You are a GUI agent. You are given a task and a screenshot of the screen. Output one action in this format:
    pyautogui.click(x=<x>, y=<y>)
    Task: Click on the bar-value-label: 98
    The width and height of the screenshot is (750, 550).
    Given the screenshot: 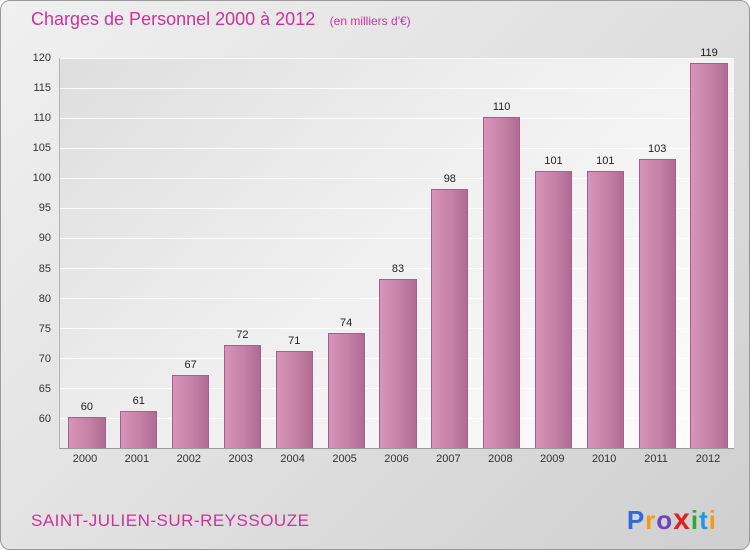 What is the action you would take?
    pyautogui.click(x=449, y=179)
    